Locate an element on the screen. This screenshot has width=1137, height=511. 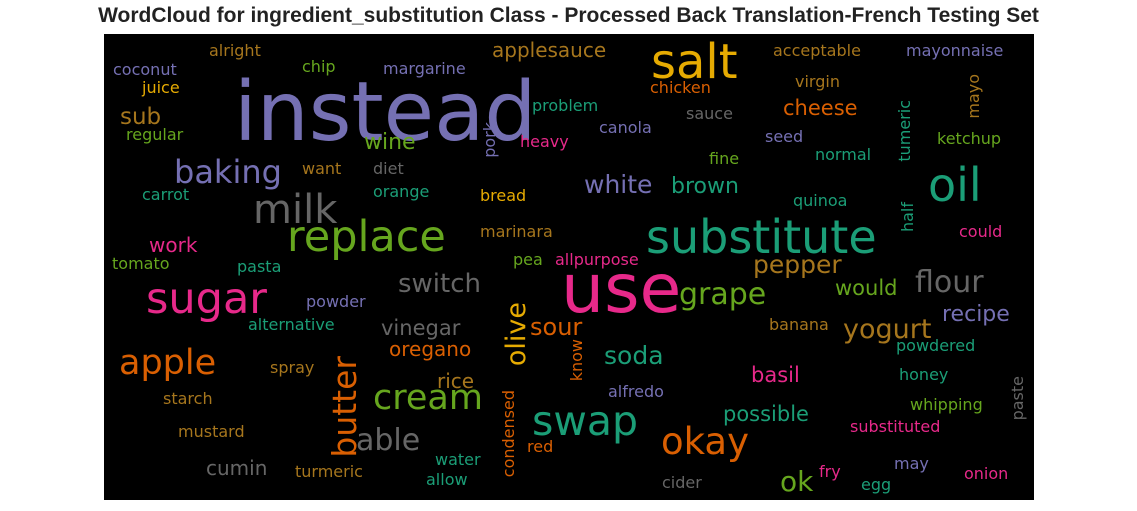
word-acceptable: acceptable is located at coordinates (817, 50).